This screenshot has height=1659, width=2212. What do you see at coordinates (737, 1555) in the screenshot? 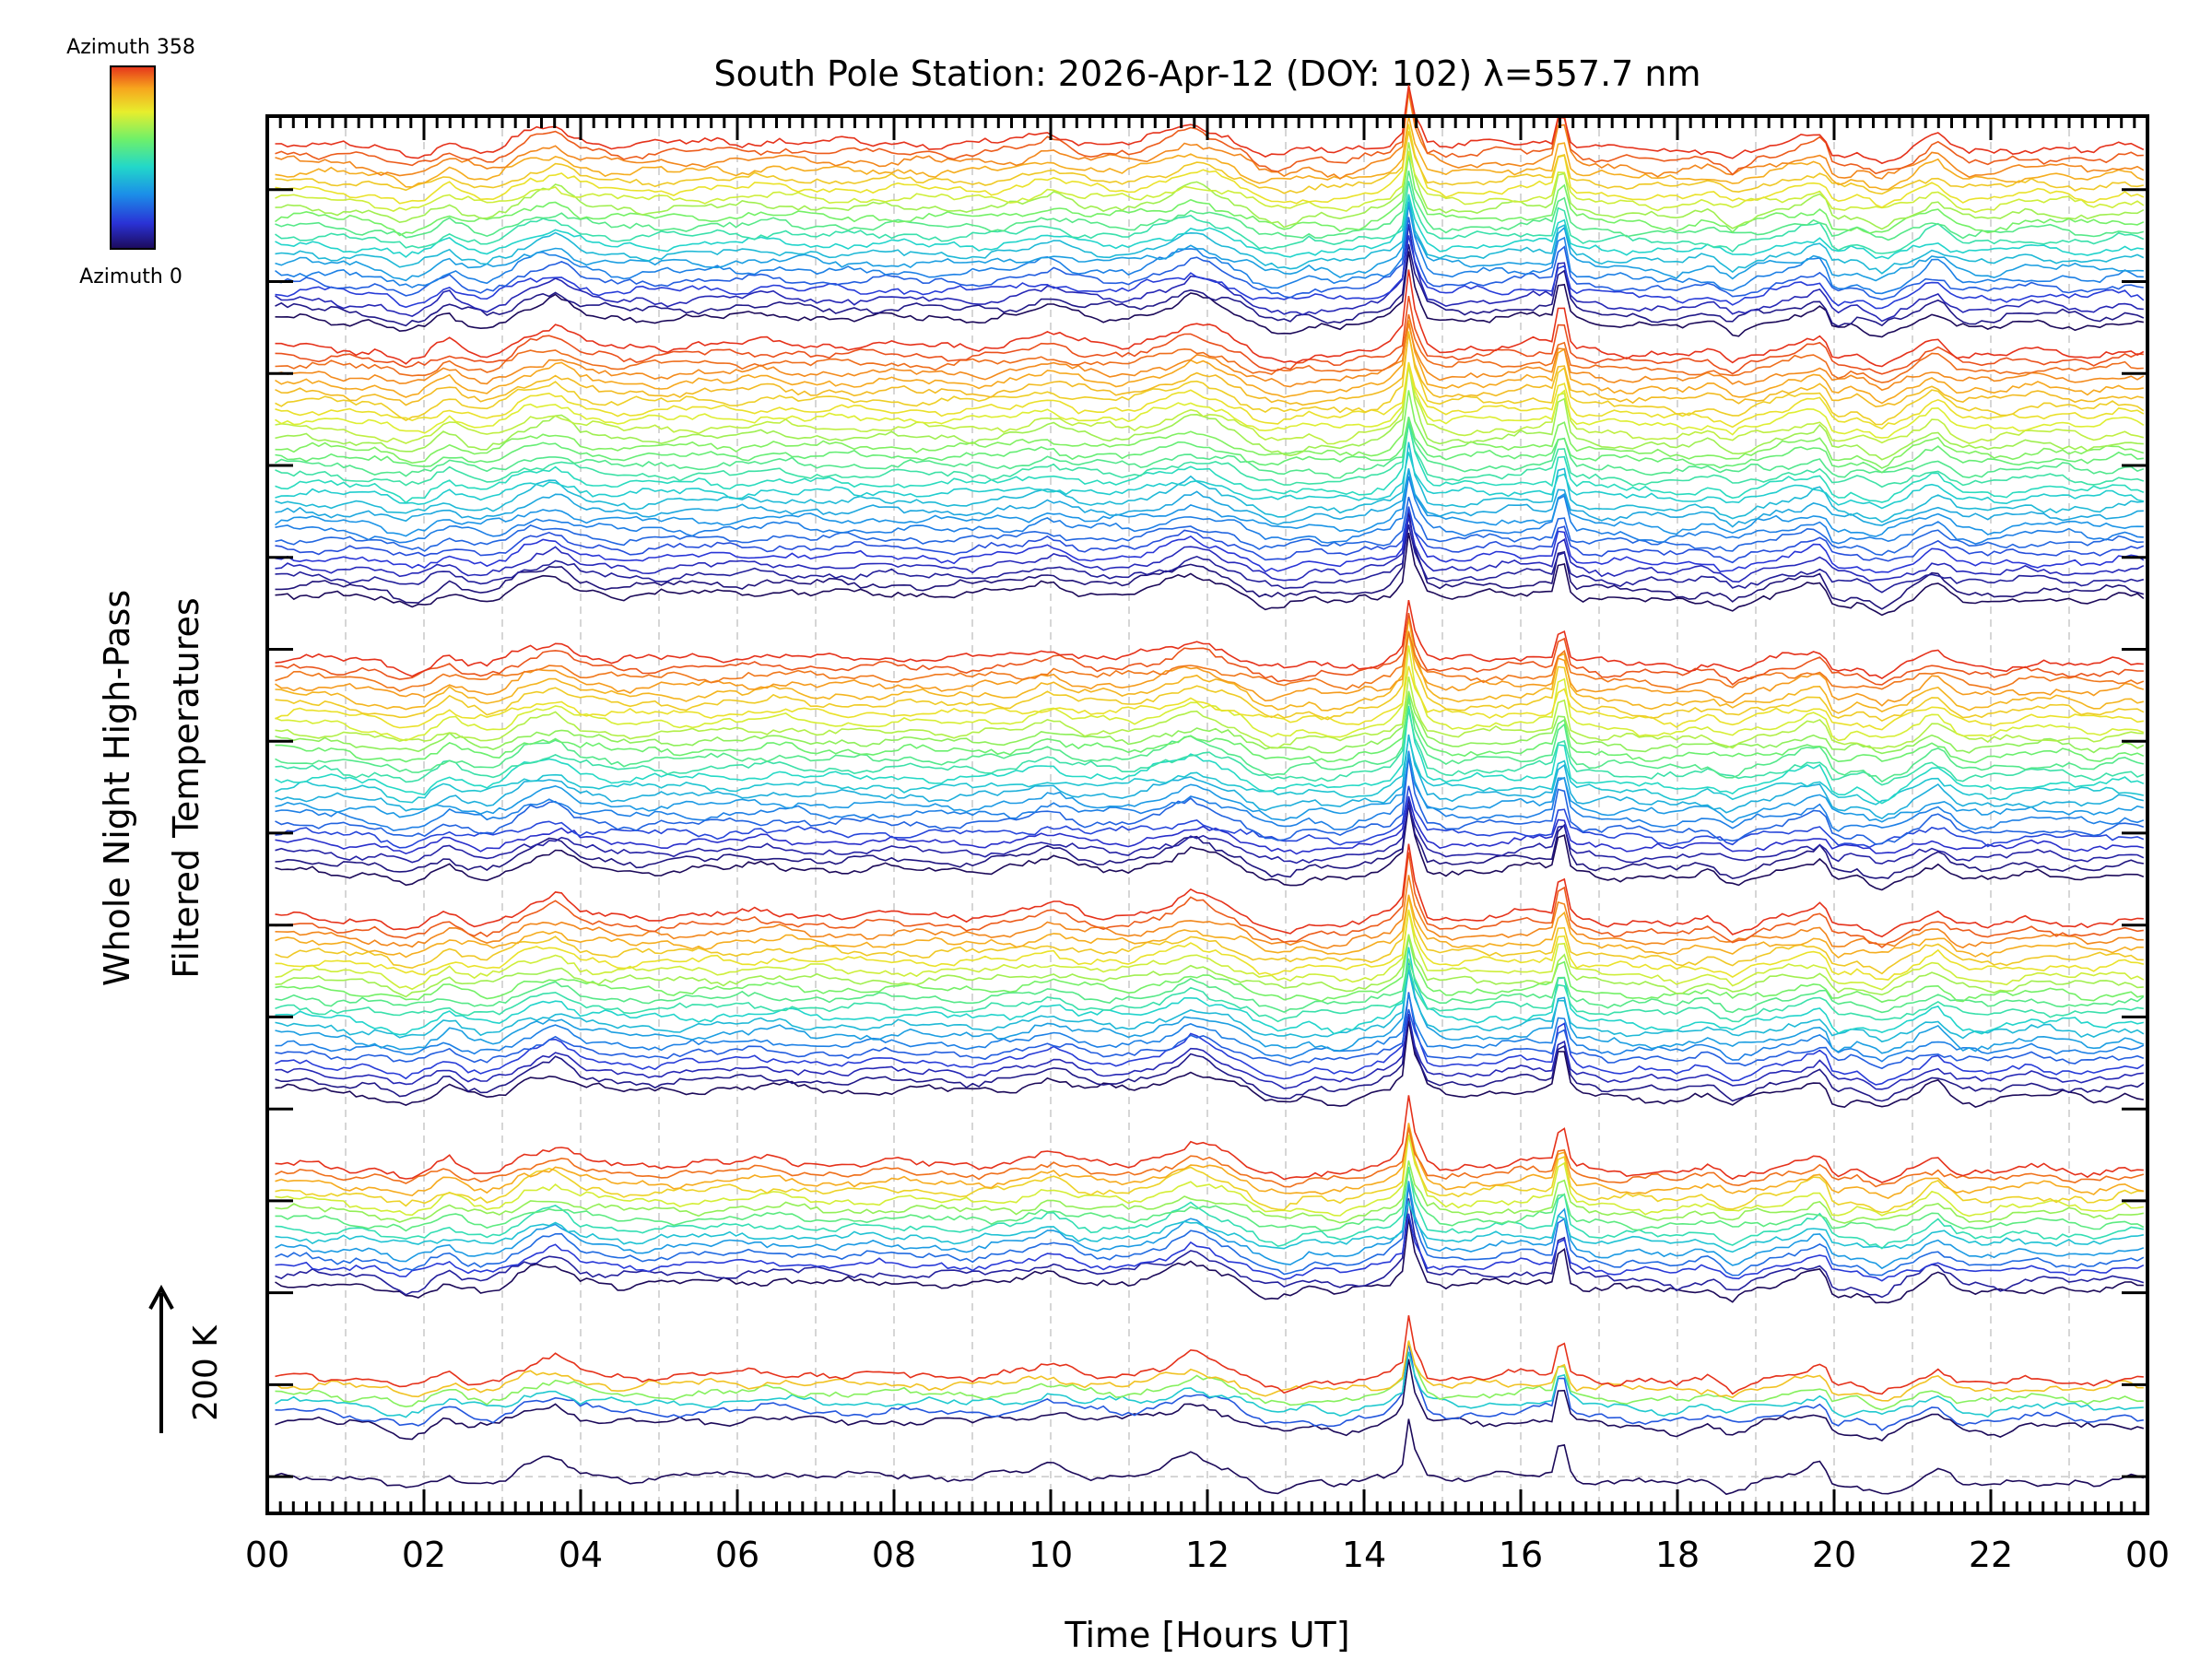
I see `x-tick-label: 06` at bounding box center [737, 1555].